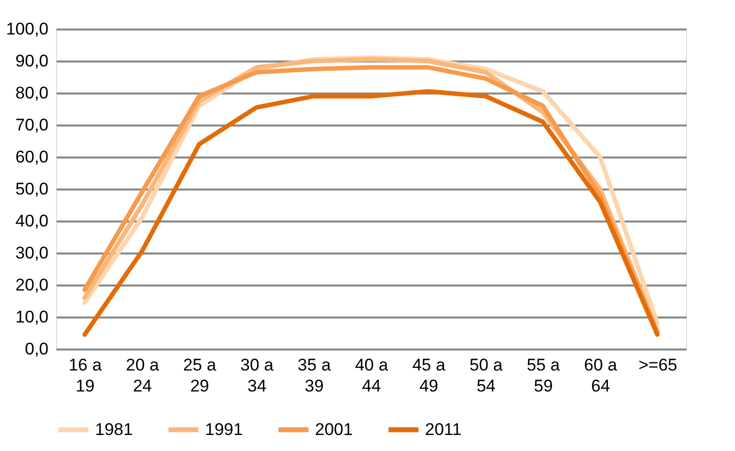 Image resolution: width=735 pixels, height=451 pixels. I want to click on x-tick-label: 25 a 29, so click(200, 376).